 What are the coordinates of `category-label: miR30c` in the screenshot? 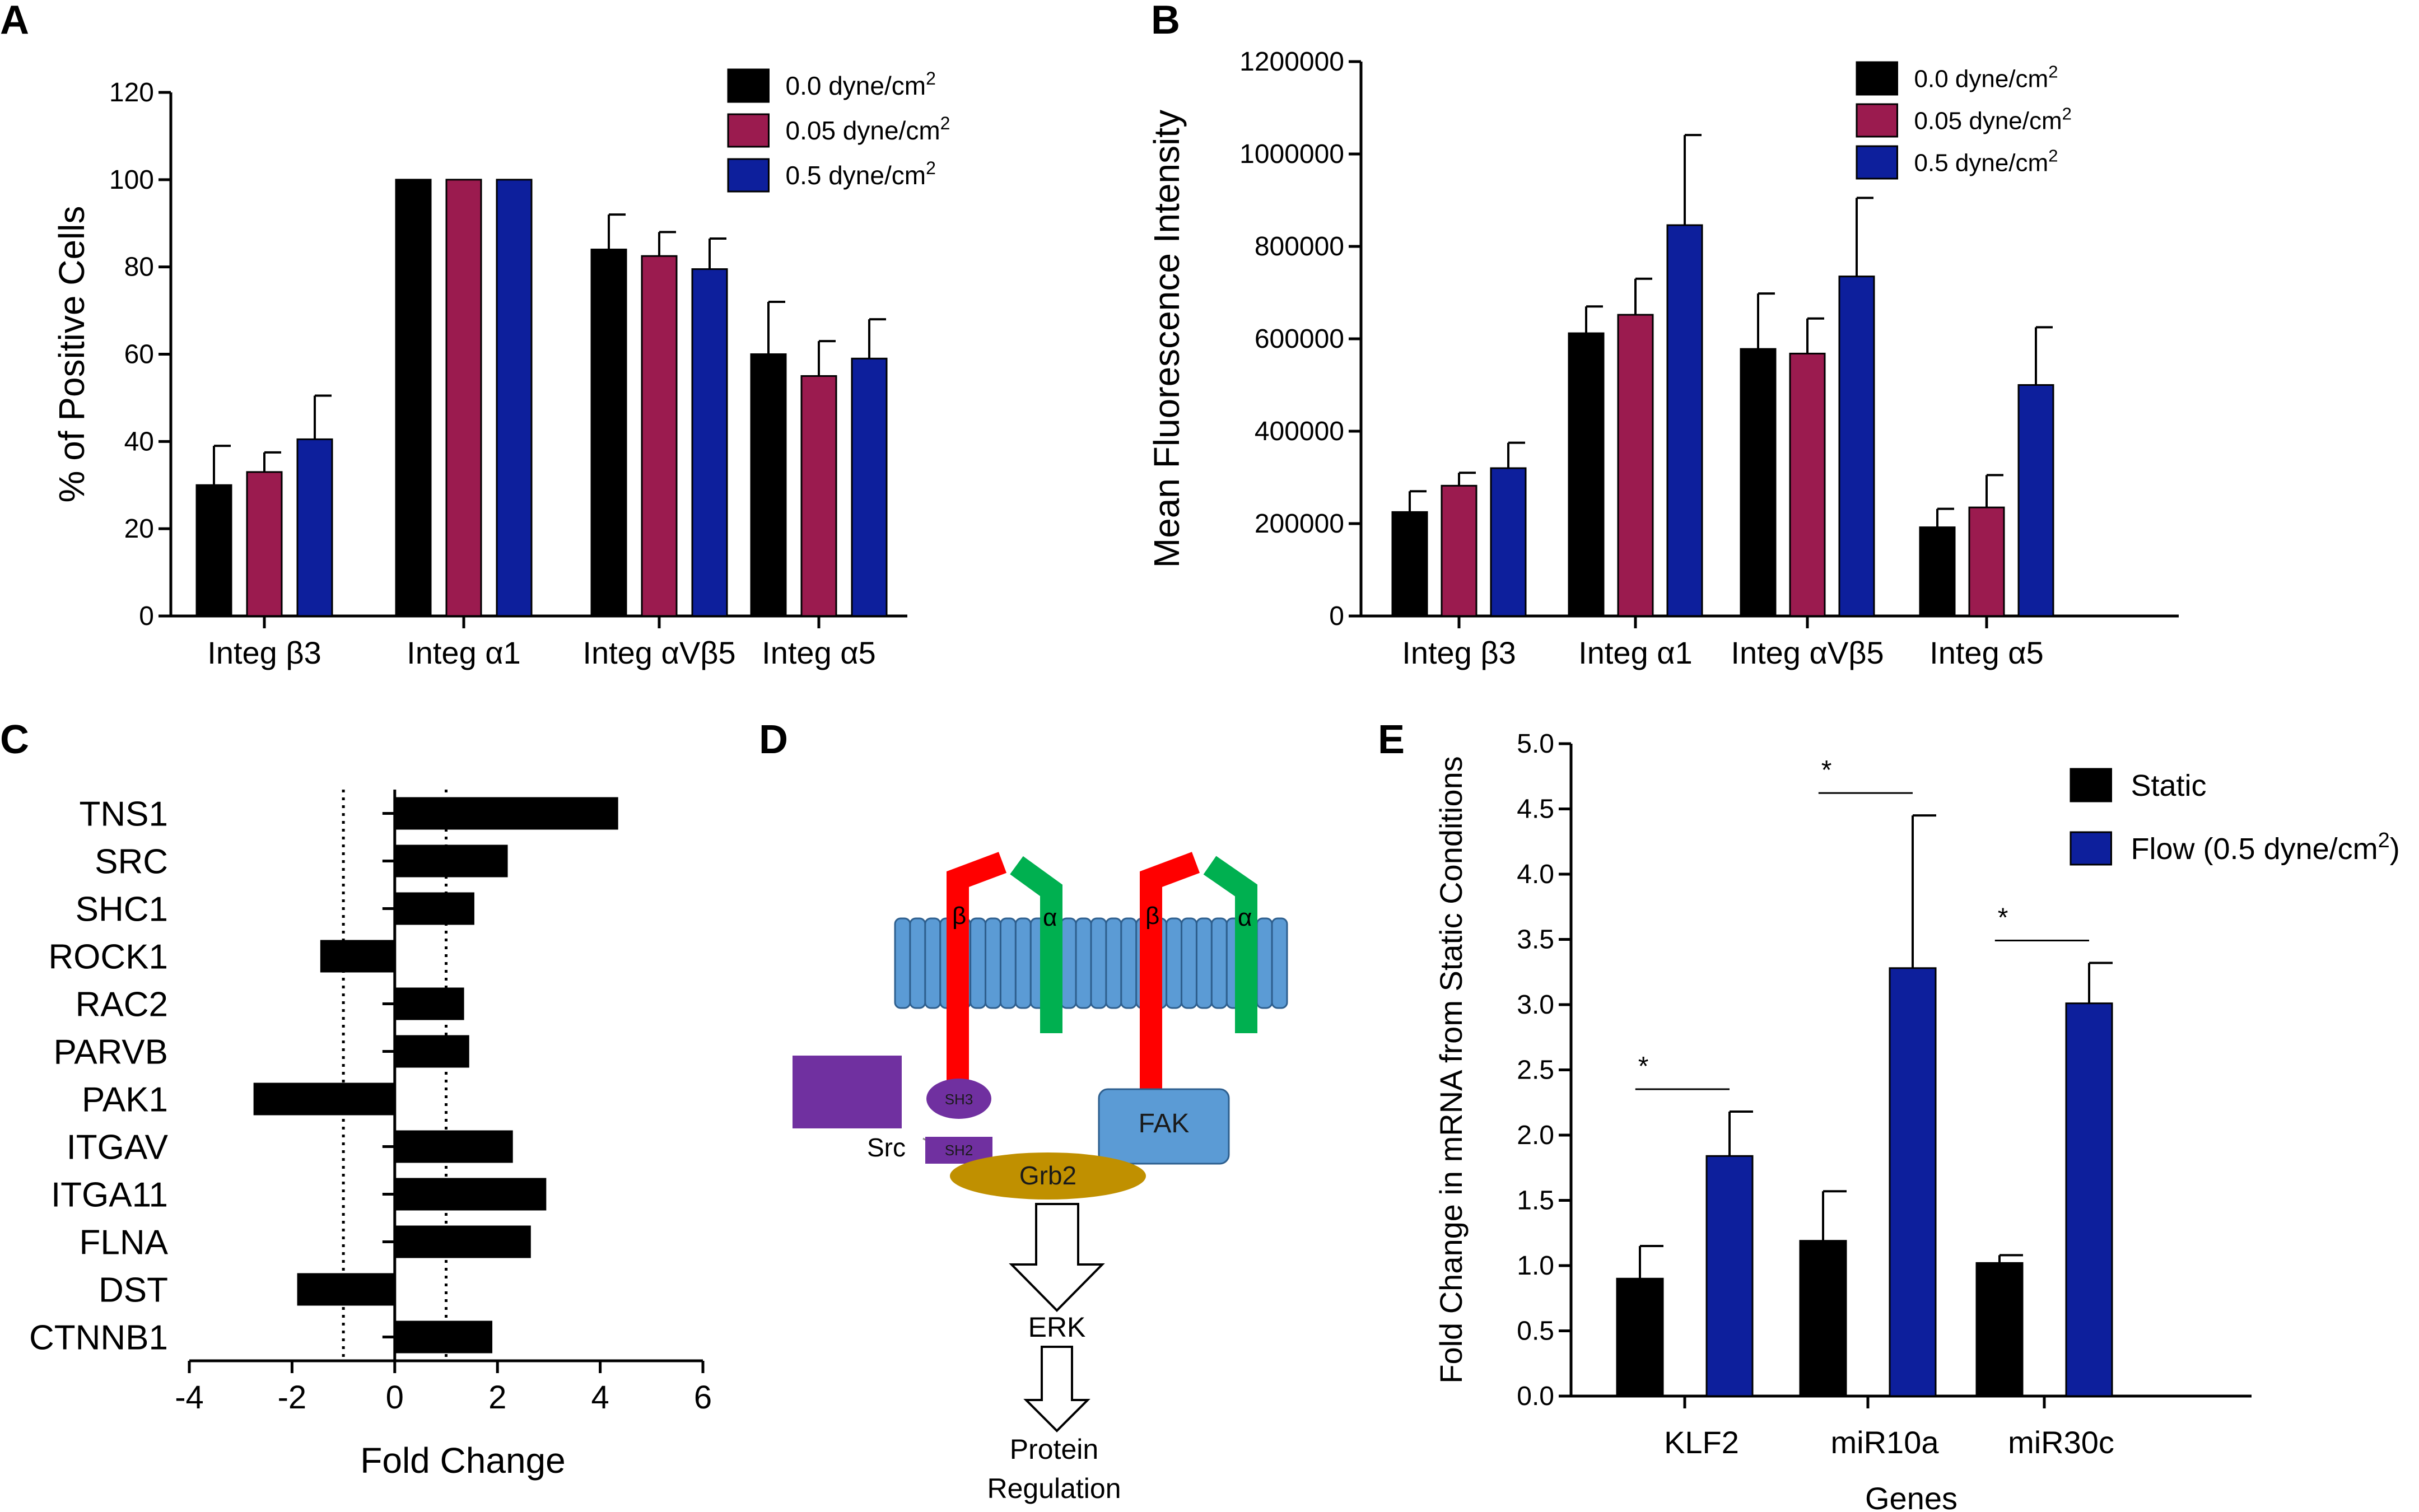 It's located at (2061, 1443).